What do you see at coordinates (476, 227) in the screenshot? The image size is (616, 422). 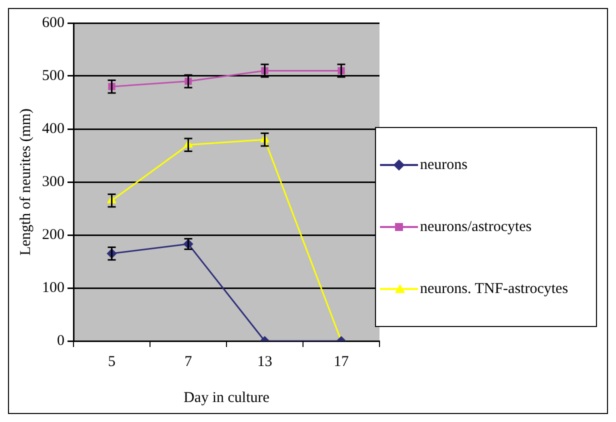 I see `legend-label: neurons/astrocytes` at bounding box center [476, 227].